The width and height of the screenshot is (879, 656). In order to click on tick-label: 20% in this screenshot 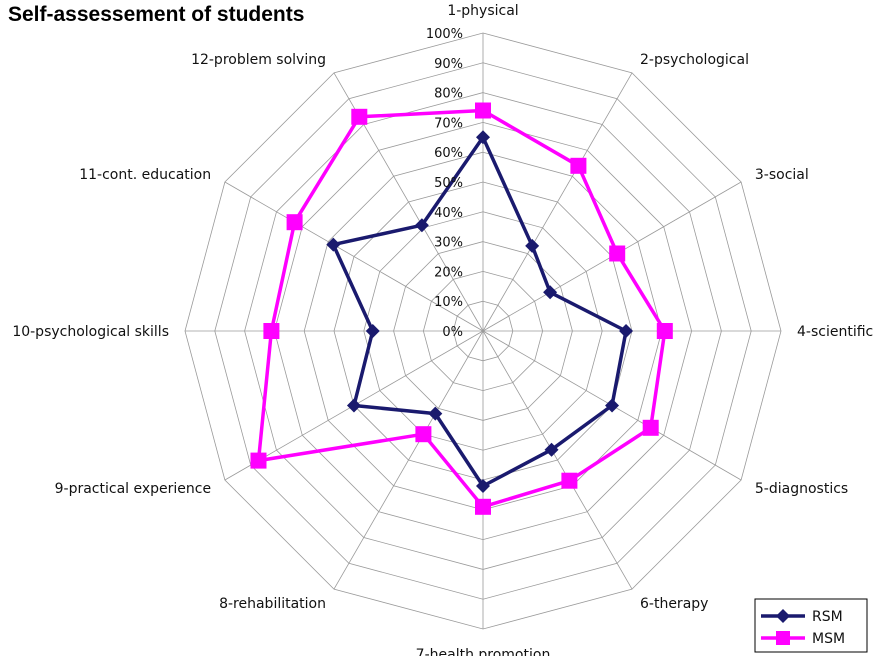, I will do `click(448, 272)`.